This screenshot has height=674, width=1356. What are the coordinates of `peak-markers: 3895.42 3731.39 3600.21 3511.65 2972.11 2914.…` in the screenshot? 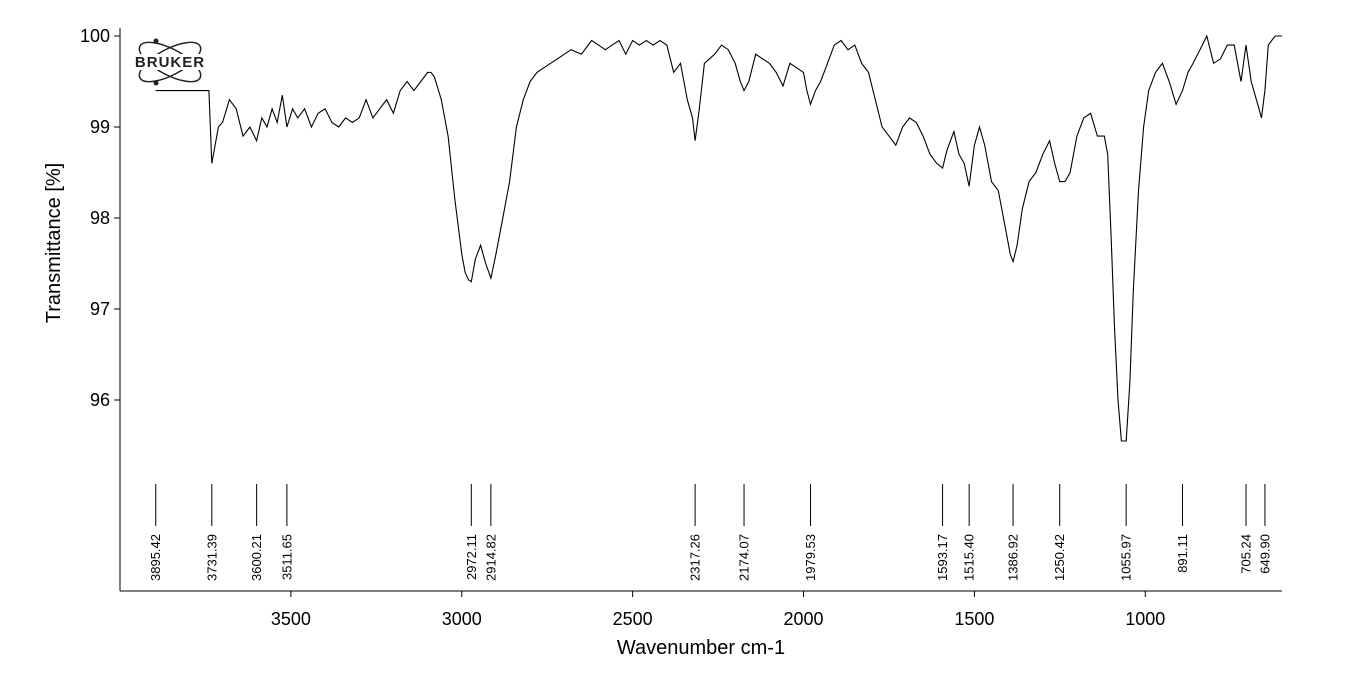 It's located at (710, 532).